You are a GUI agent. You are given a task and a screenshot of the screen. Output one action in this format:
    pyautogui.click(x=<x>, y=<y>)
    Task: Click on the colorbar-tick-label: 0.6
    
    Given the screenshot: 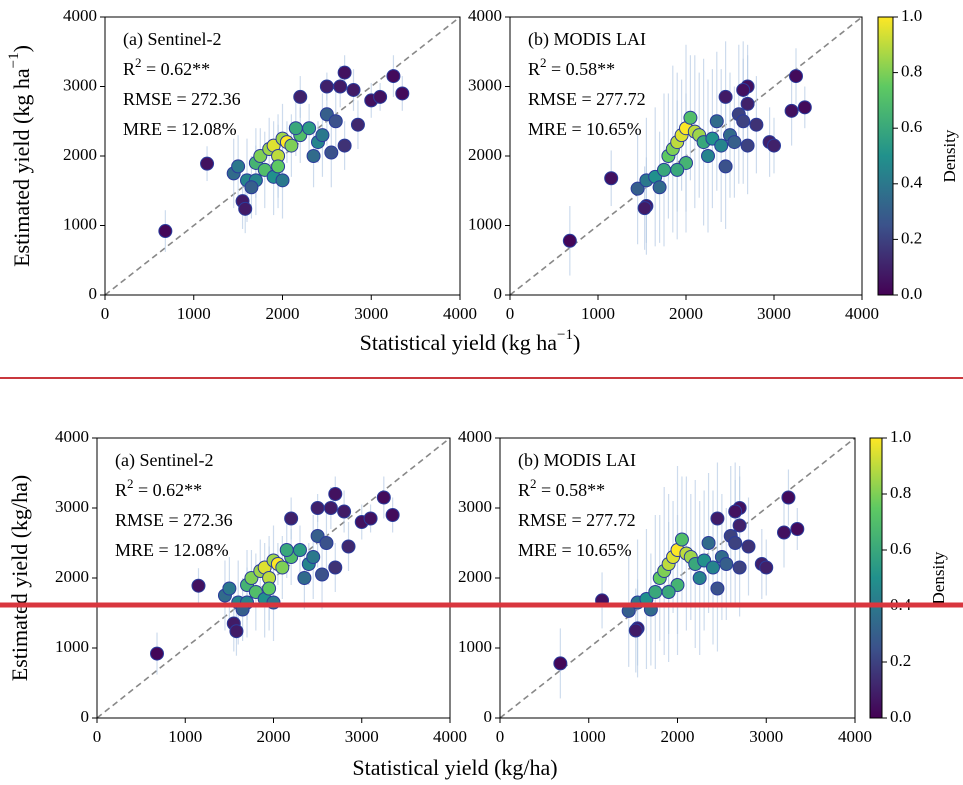 What is the action you would take?
    pyautogui.click(x=900, y=548)
    